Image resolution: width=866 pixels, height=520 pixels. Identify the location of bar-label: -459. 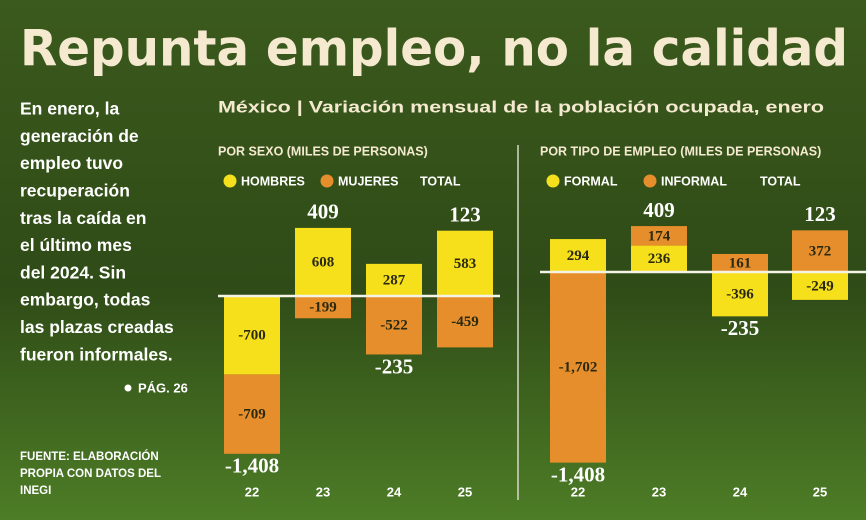
(465, 322).